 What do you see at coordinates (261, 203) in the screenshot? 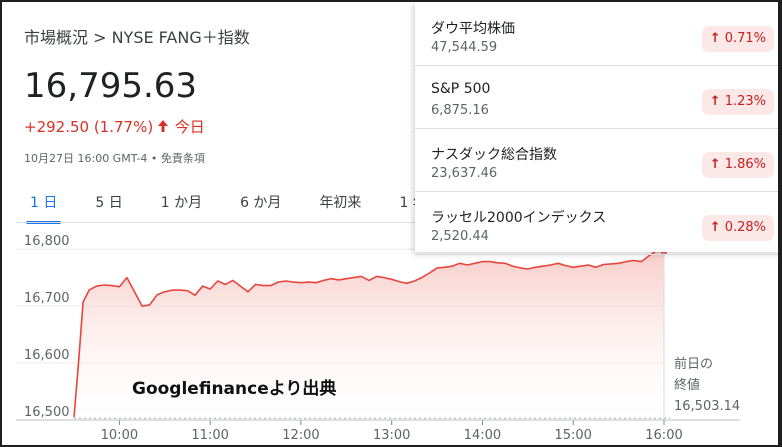
I see `range-tab: 6 か月` at bounding box center [261, 203].